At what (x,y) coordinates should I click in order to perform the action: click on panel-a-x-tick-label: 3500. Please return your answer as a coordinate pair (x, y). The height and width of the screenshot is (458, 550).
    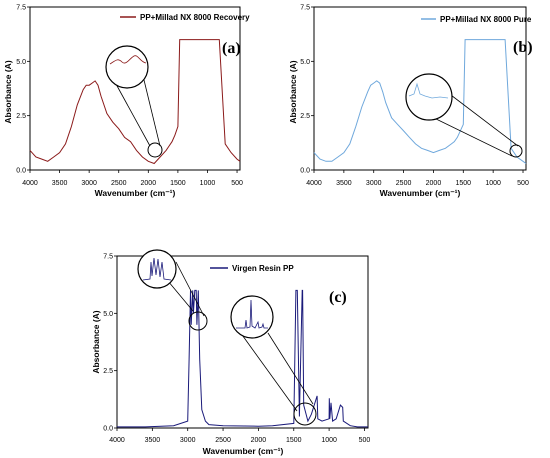
    Looking at the image, I should click on (60, 183).